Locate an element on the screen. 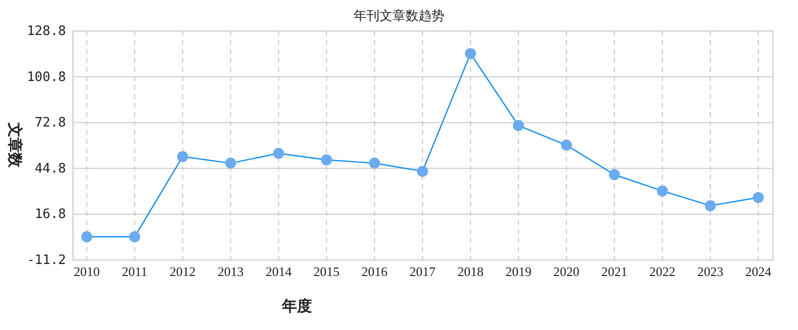 This screenshot has height=330, width=798. x-tick-label: 2018 is located at coordinates (470, 271).